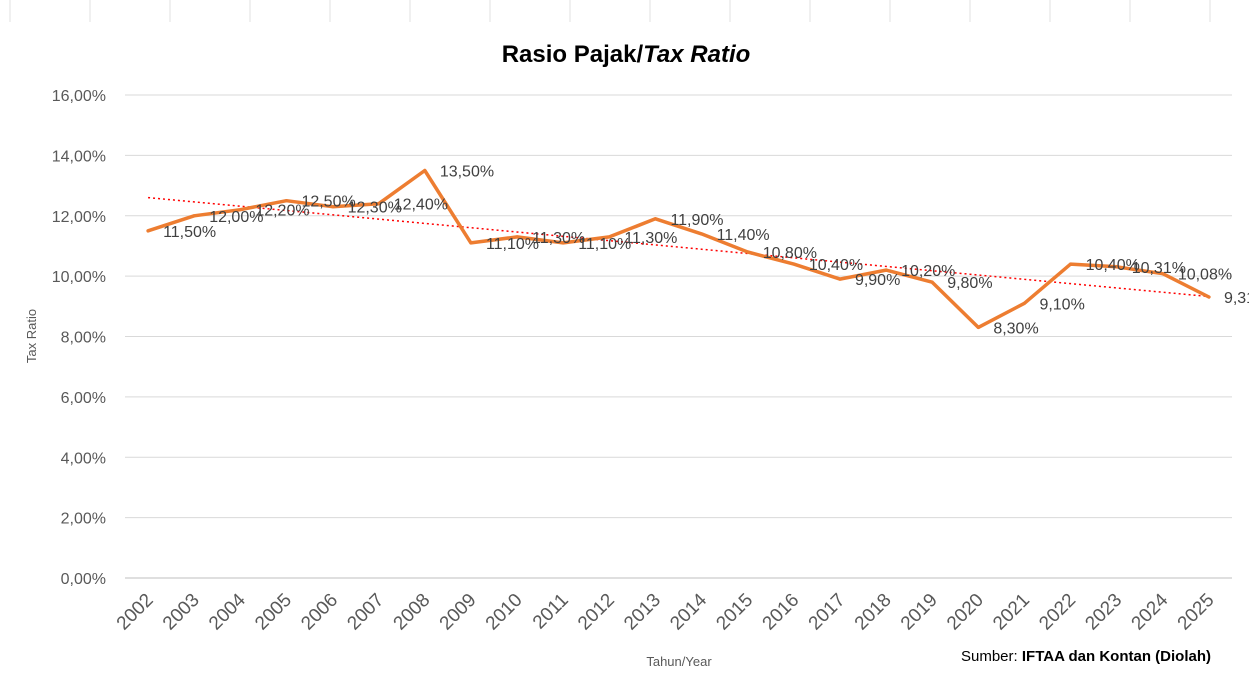 Image resolution: width=1249 pixels, height=684 pixels. I want to click on x-axis-title: Tahun/Year, so click(679, 661).